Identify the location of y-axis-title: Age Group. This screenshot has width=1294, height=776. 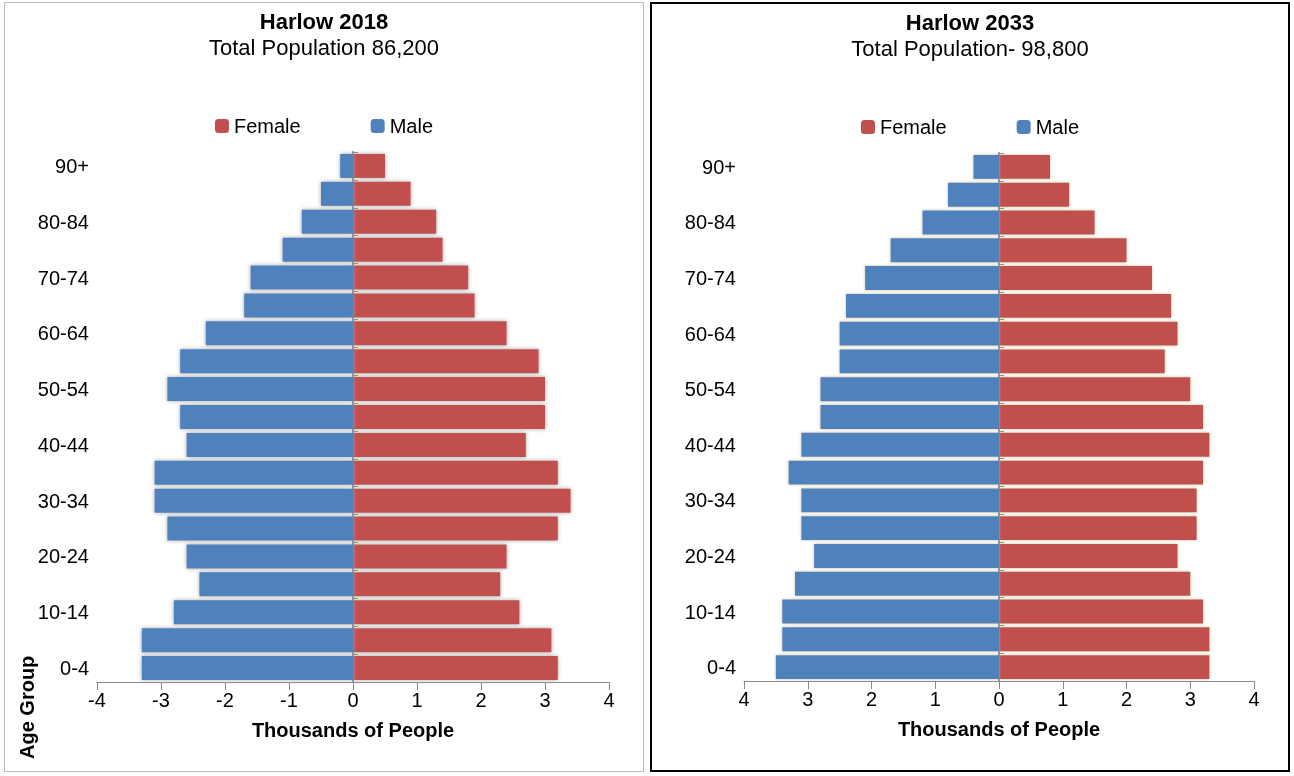
(27, 707).